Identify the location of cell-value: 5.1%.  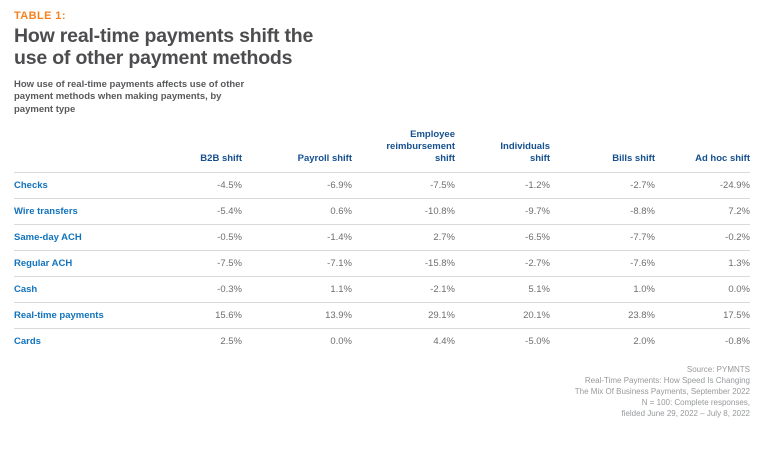
(539, 289).